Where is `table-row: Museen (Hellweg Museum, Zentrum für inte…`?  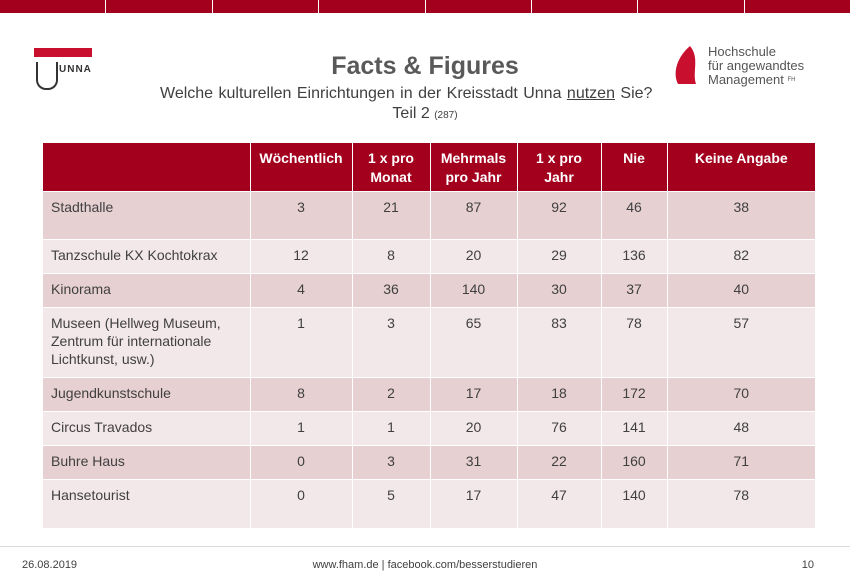 table-row: Museen (Hellweg Museum, Zentrum für inte… is located at coordinates (429, 342).